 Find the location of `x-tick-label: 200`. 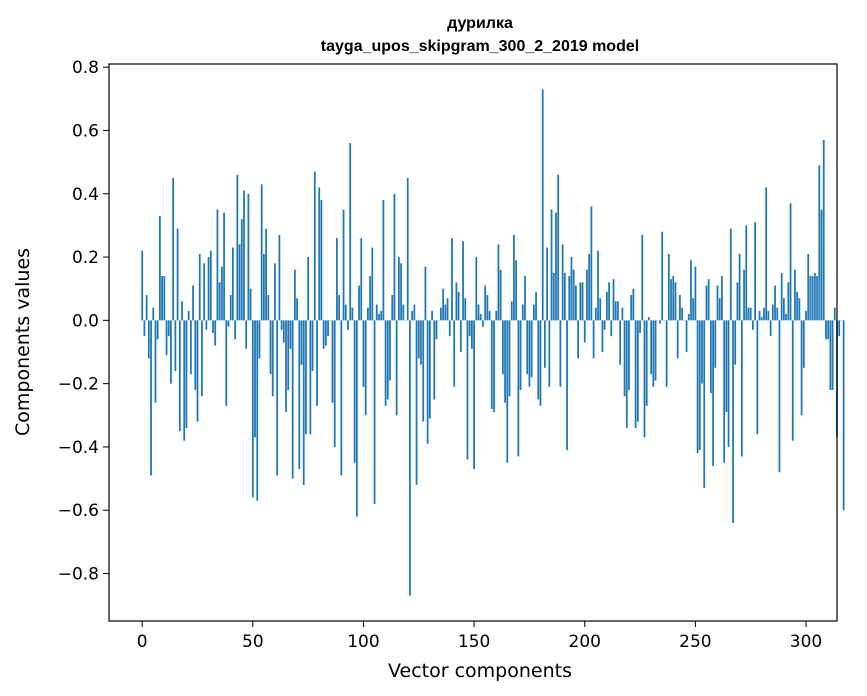

x-tick-label: 200 is located at coordinates (585, 642).